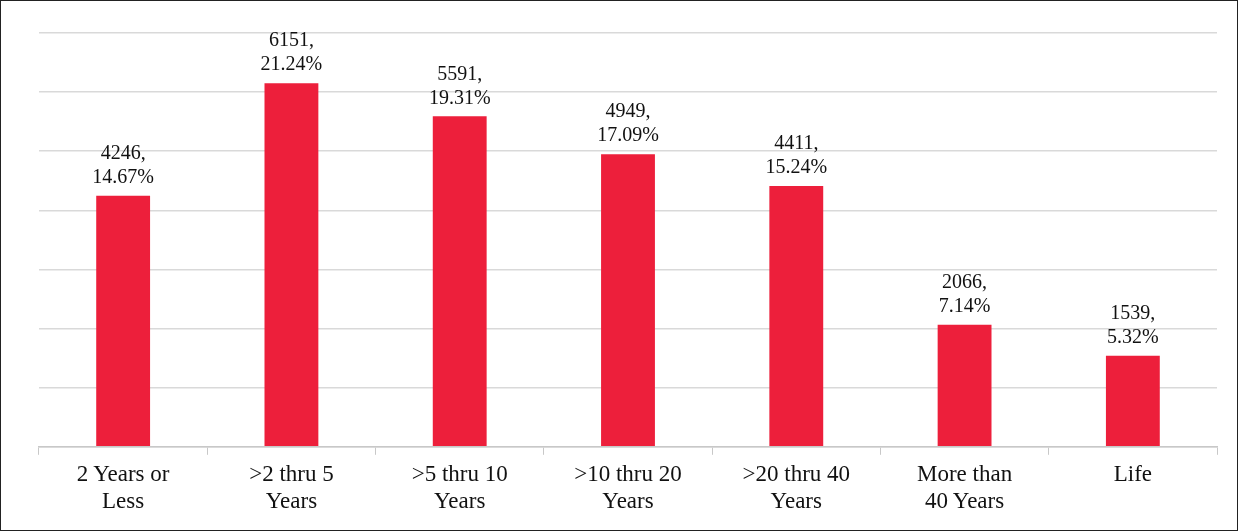 The height and width of the screenshot is (531, 1238). Describe the element at coordinates (796, 154) in the screenshot. I see `data-label: 4411, 15.24%` at that location.